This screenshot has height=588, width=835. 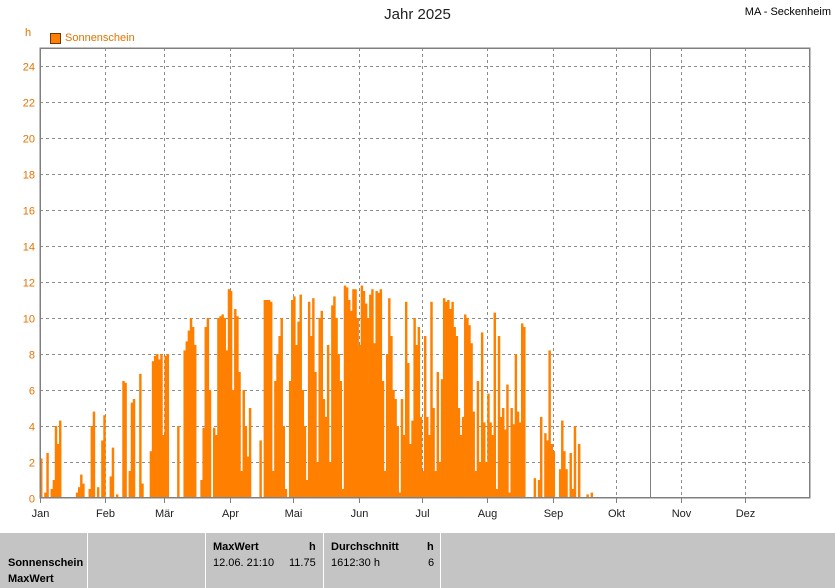 I want to click on x-tick-label: Okt, so click(x=616, y=514).